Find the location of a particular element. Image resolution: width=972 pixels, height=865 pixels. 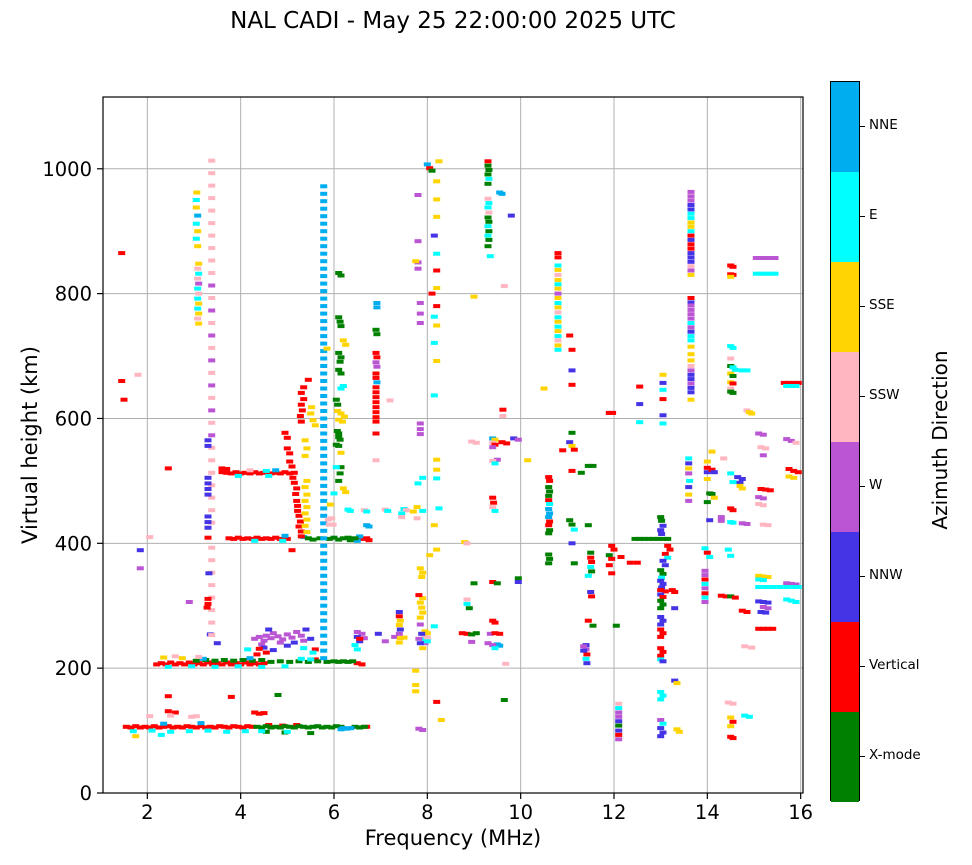

x-tick-label: 8 is located at coordinates (427, 812).